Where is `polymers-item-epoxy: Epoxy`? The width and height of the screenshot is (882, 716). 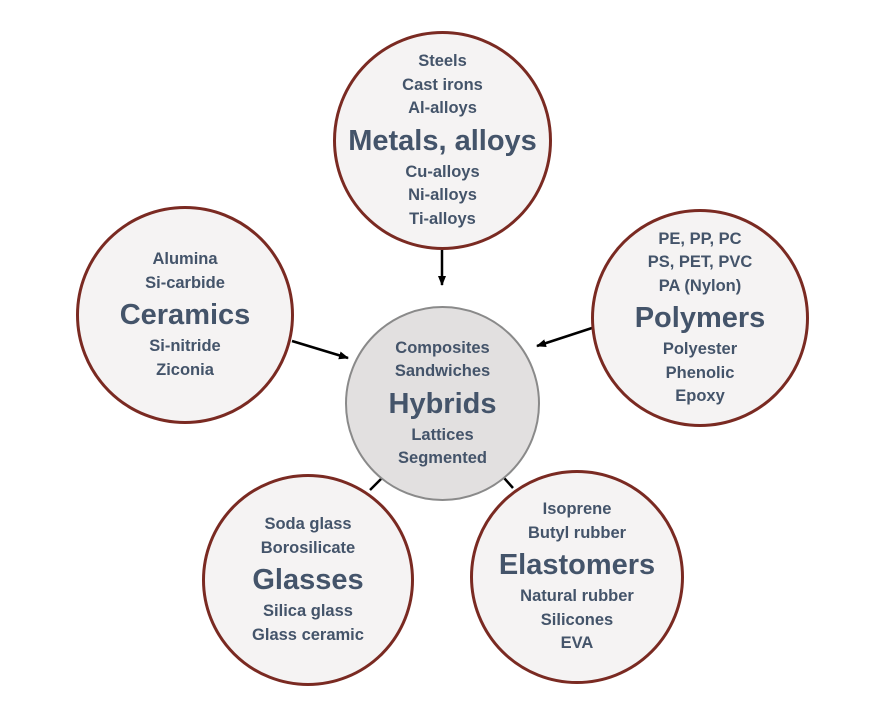
polymers-item-epoxy: Epoxy is located at coordinates (700, 396).